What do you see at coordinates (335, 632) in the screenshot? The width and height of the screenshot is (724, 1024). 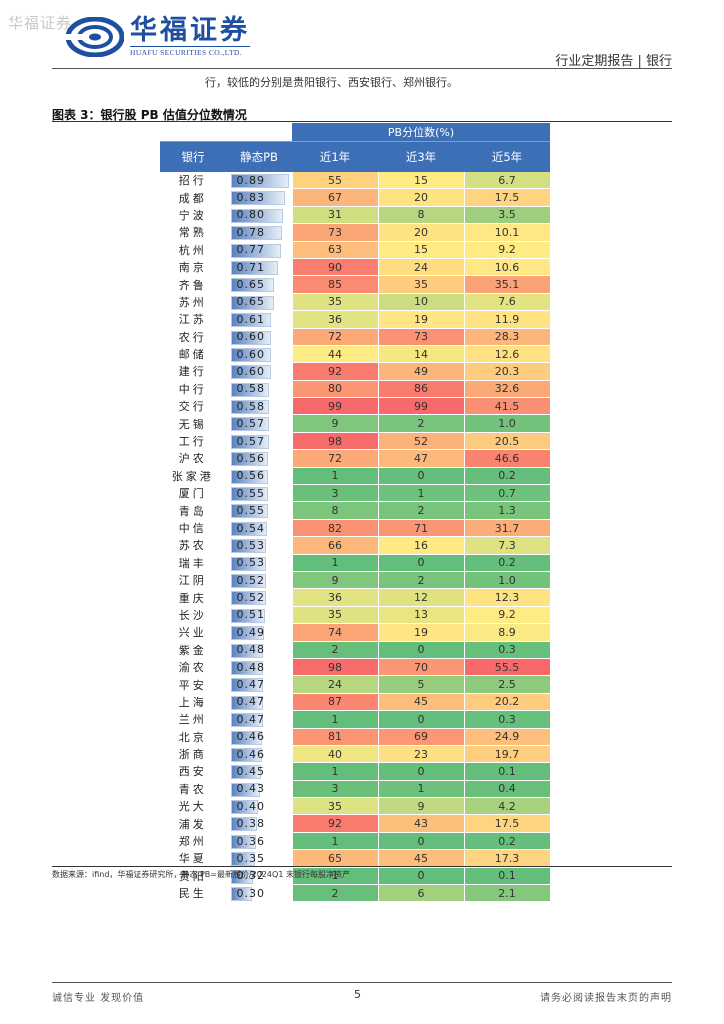 I see `percentile-1y-cell: 74` at bounding box center [335, 632].